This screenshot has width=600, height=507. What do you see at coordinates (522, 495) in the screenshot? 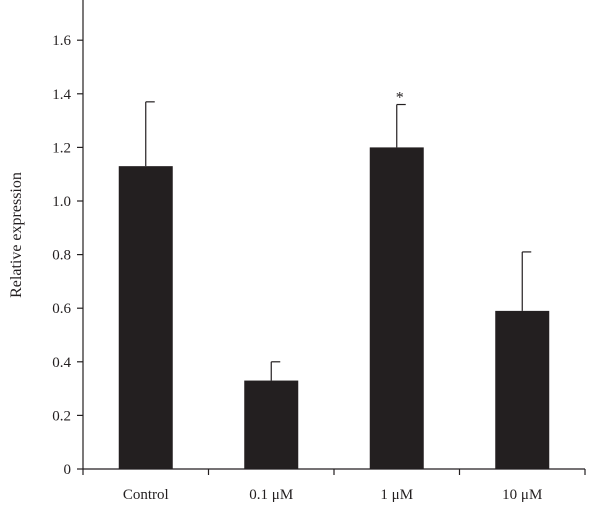
I see `x-category-label: 10 μM` at bounding box center [522, 495].